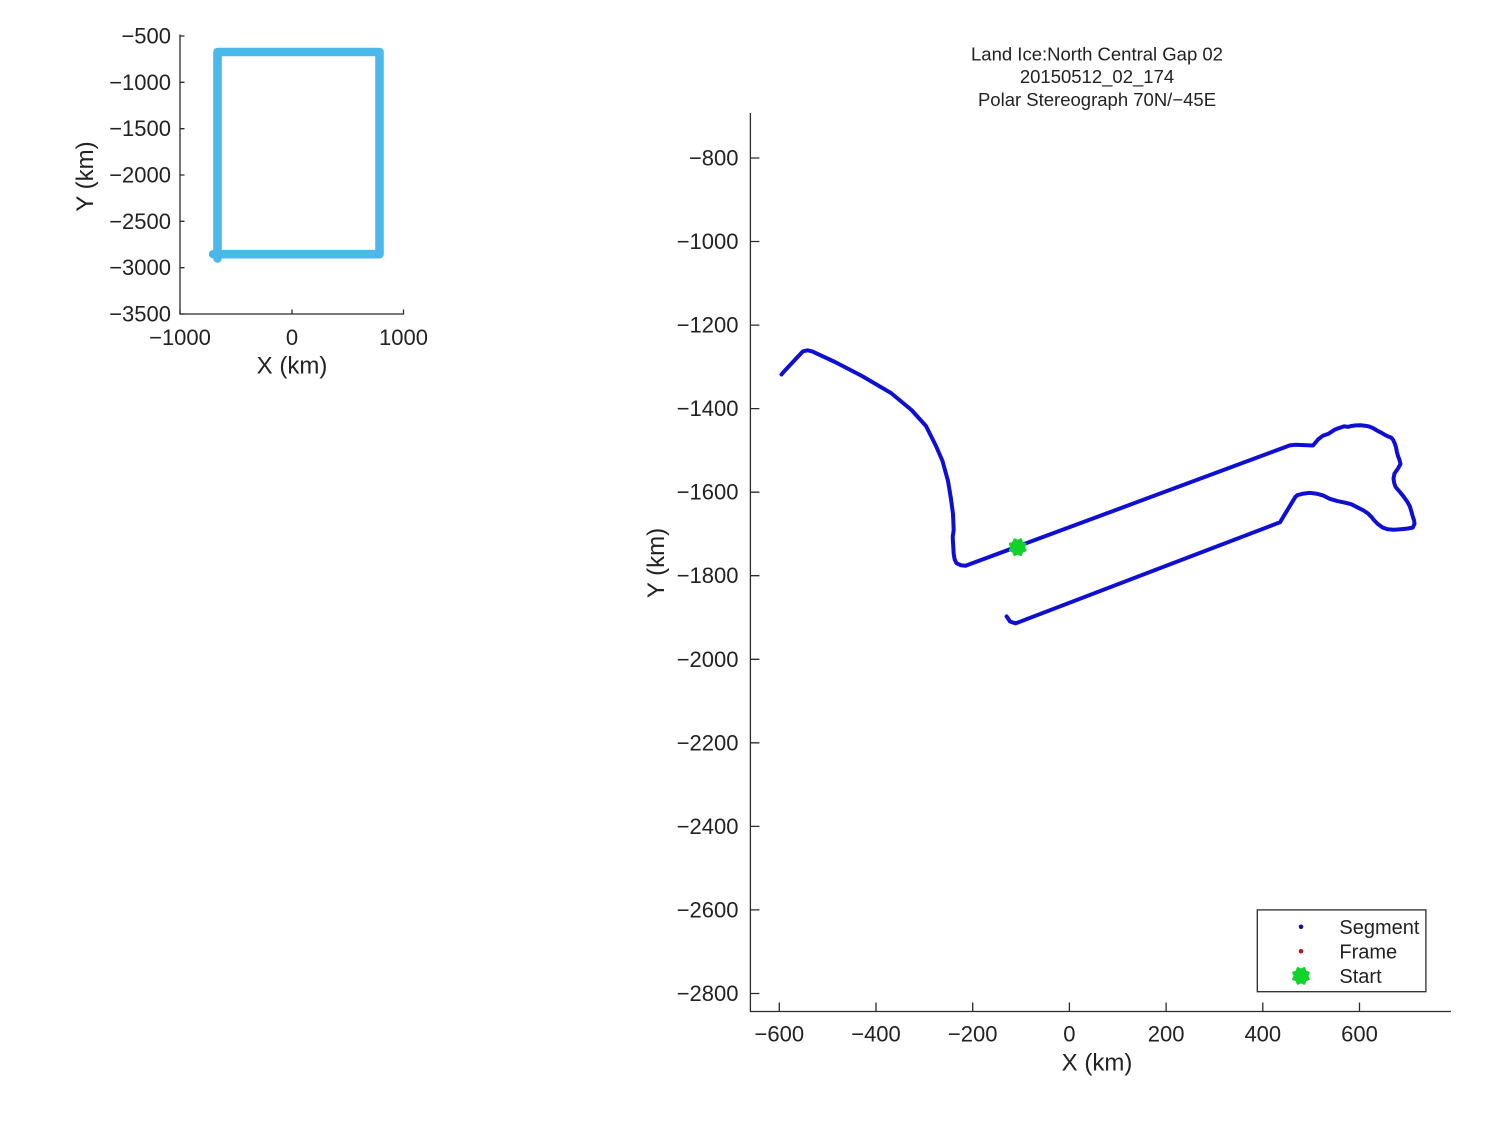  What do you see at coordinates (1097, 53) in the screenshot?
I see `svg-text: Land Ice:North Central Gap 02` at bounding box center [1097, 53].